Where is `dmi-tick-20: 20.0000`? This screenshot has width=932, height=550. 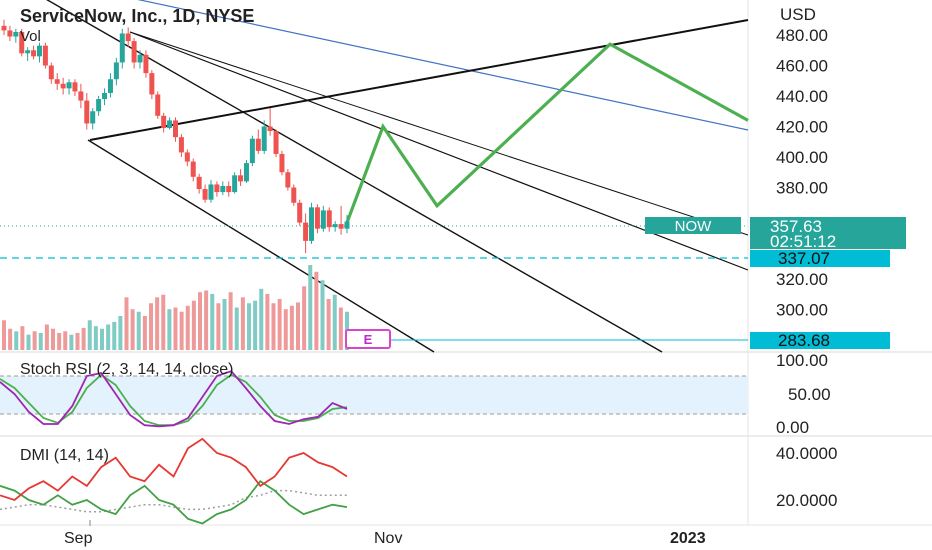
dmi-tick-20: 20.0000 is located at coordinates (806, 500).